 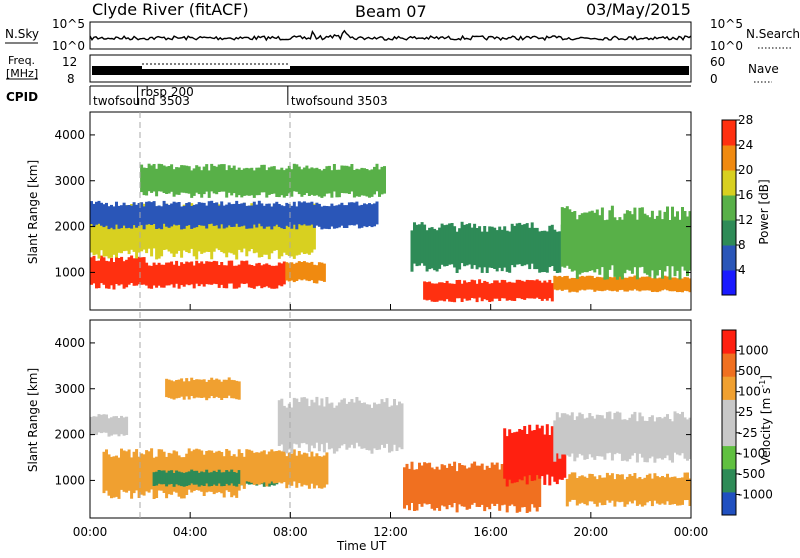 What do you see at coordinates (69, 343) in the screenshot?
I see `range-tick-label: 4000` at bounding box center [69, 343].